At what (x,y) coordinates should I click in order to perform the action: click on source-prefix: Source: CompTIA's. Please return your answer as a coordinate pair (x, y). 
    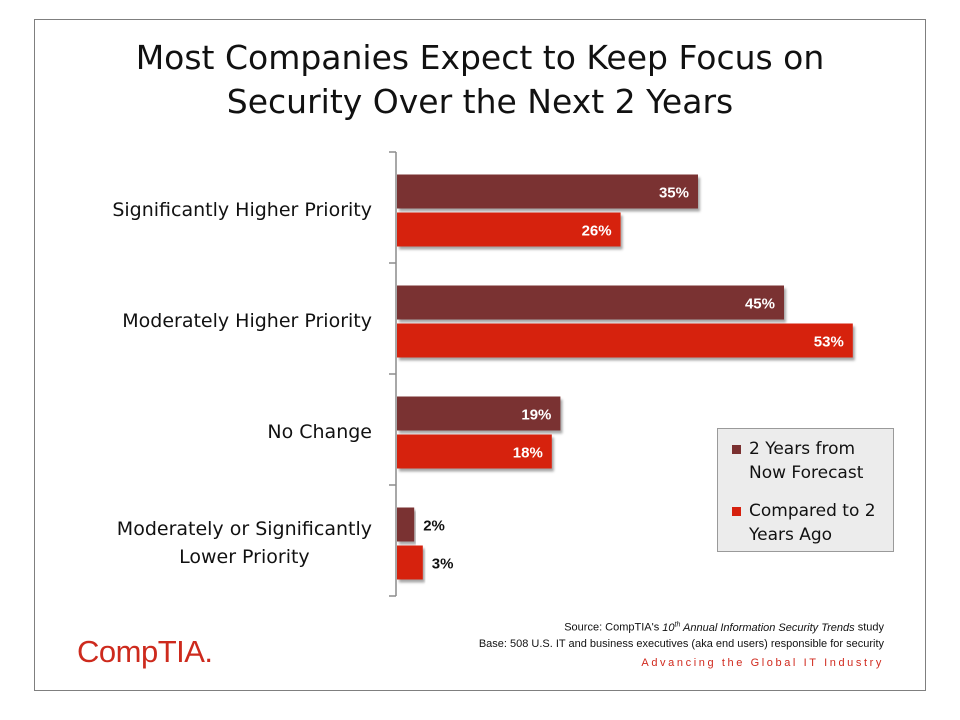
    Looking at the image, I should click on (613, 627).